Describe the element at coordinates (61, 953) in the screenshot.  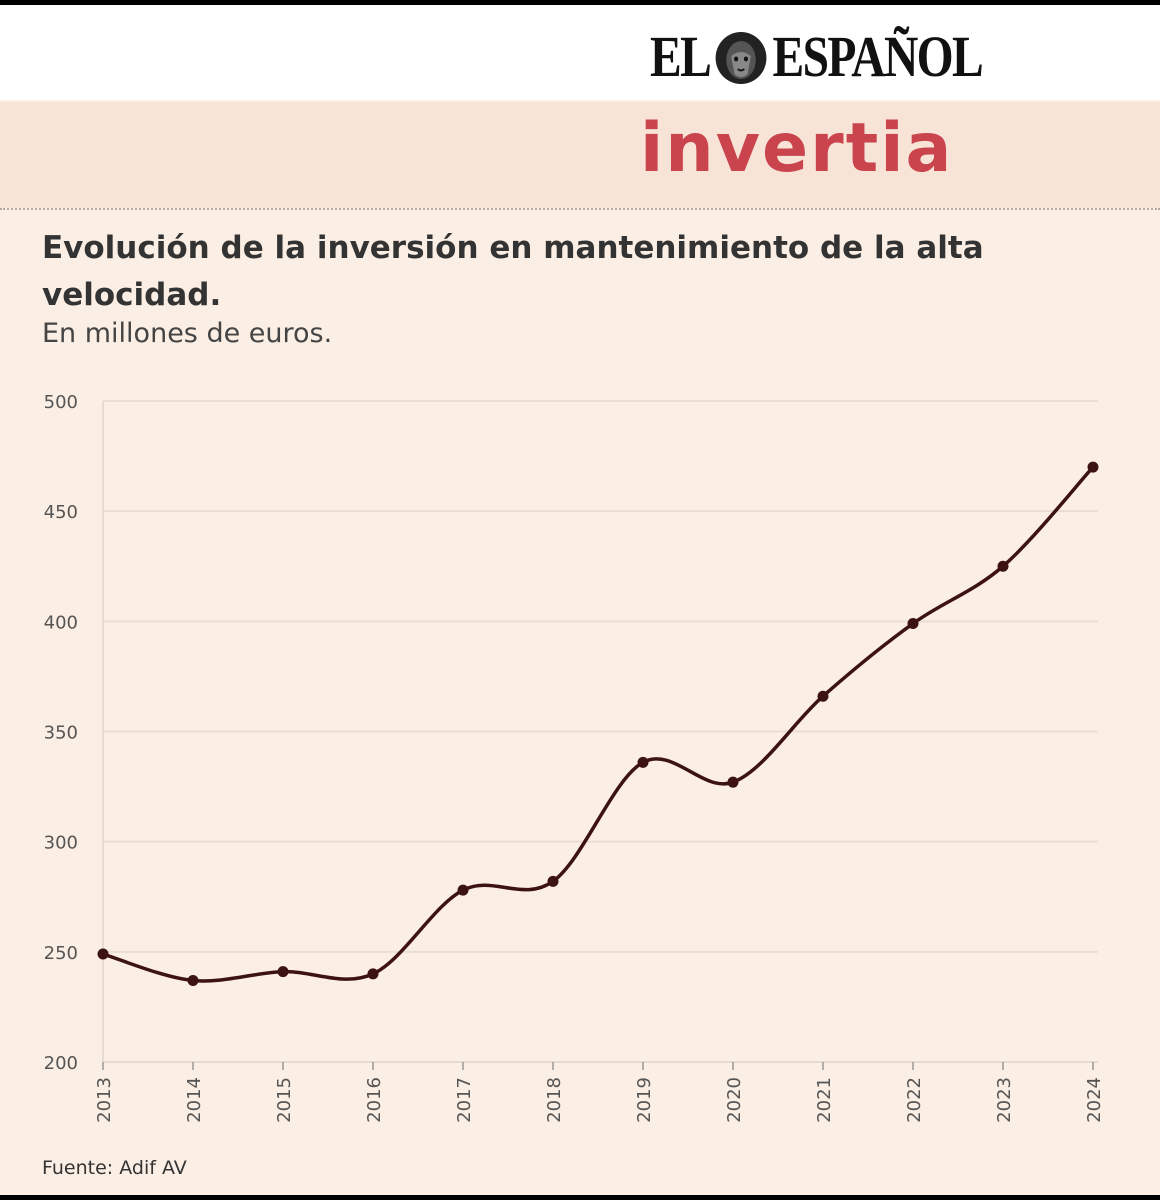
I see `y-tick-label: 250` at that location.